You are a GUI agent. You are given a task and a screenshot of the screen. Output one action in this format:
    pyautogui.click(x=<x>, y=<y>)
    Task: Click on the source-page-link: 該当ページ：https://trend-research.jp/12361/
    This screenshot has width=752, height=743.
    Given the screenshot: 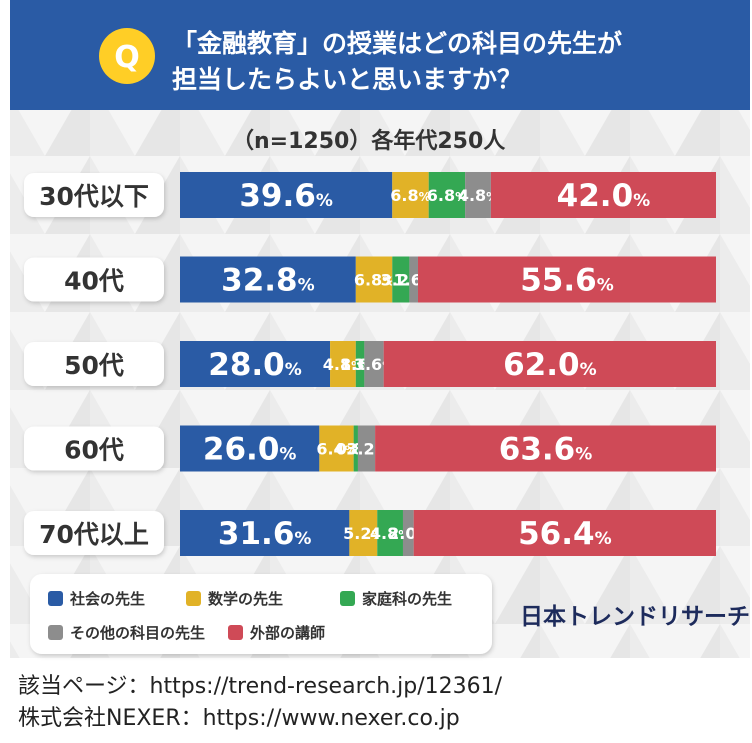 What is the action you would take?
    pyautogui.click(x=260, y=686)
    